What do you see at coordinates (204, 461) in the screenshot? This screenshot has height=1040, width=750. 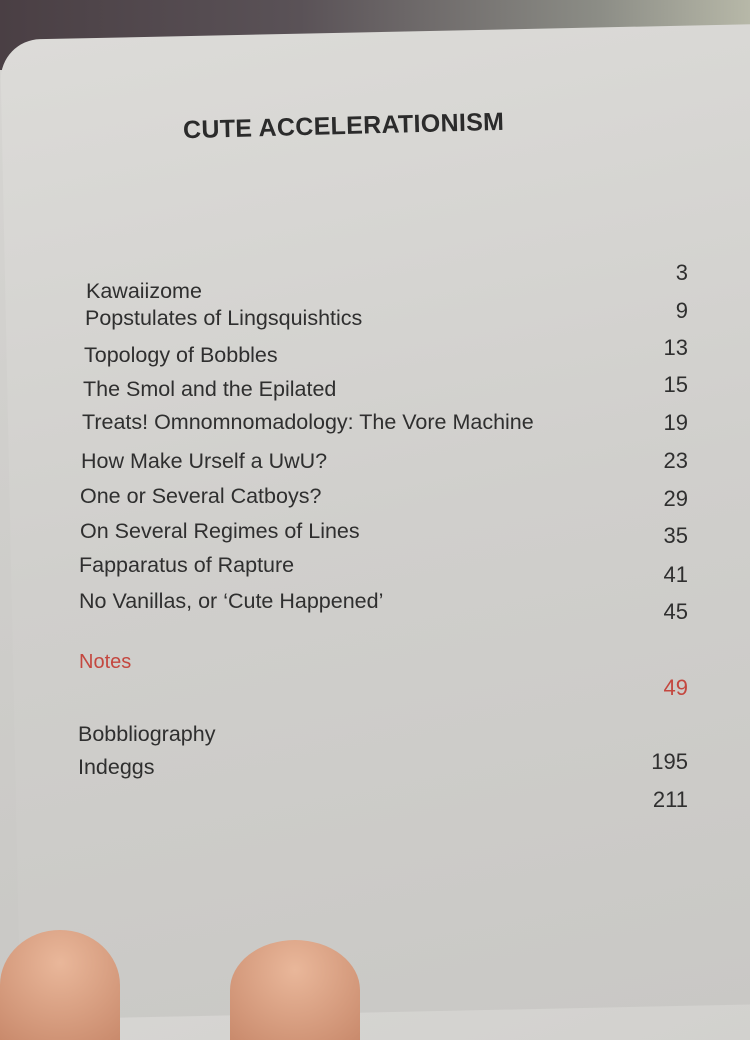 I see `toc-entry-title: How Make Urself a UwU?` at bounding box center [204, 461].